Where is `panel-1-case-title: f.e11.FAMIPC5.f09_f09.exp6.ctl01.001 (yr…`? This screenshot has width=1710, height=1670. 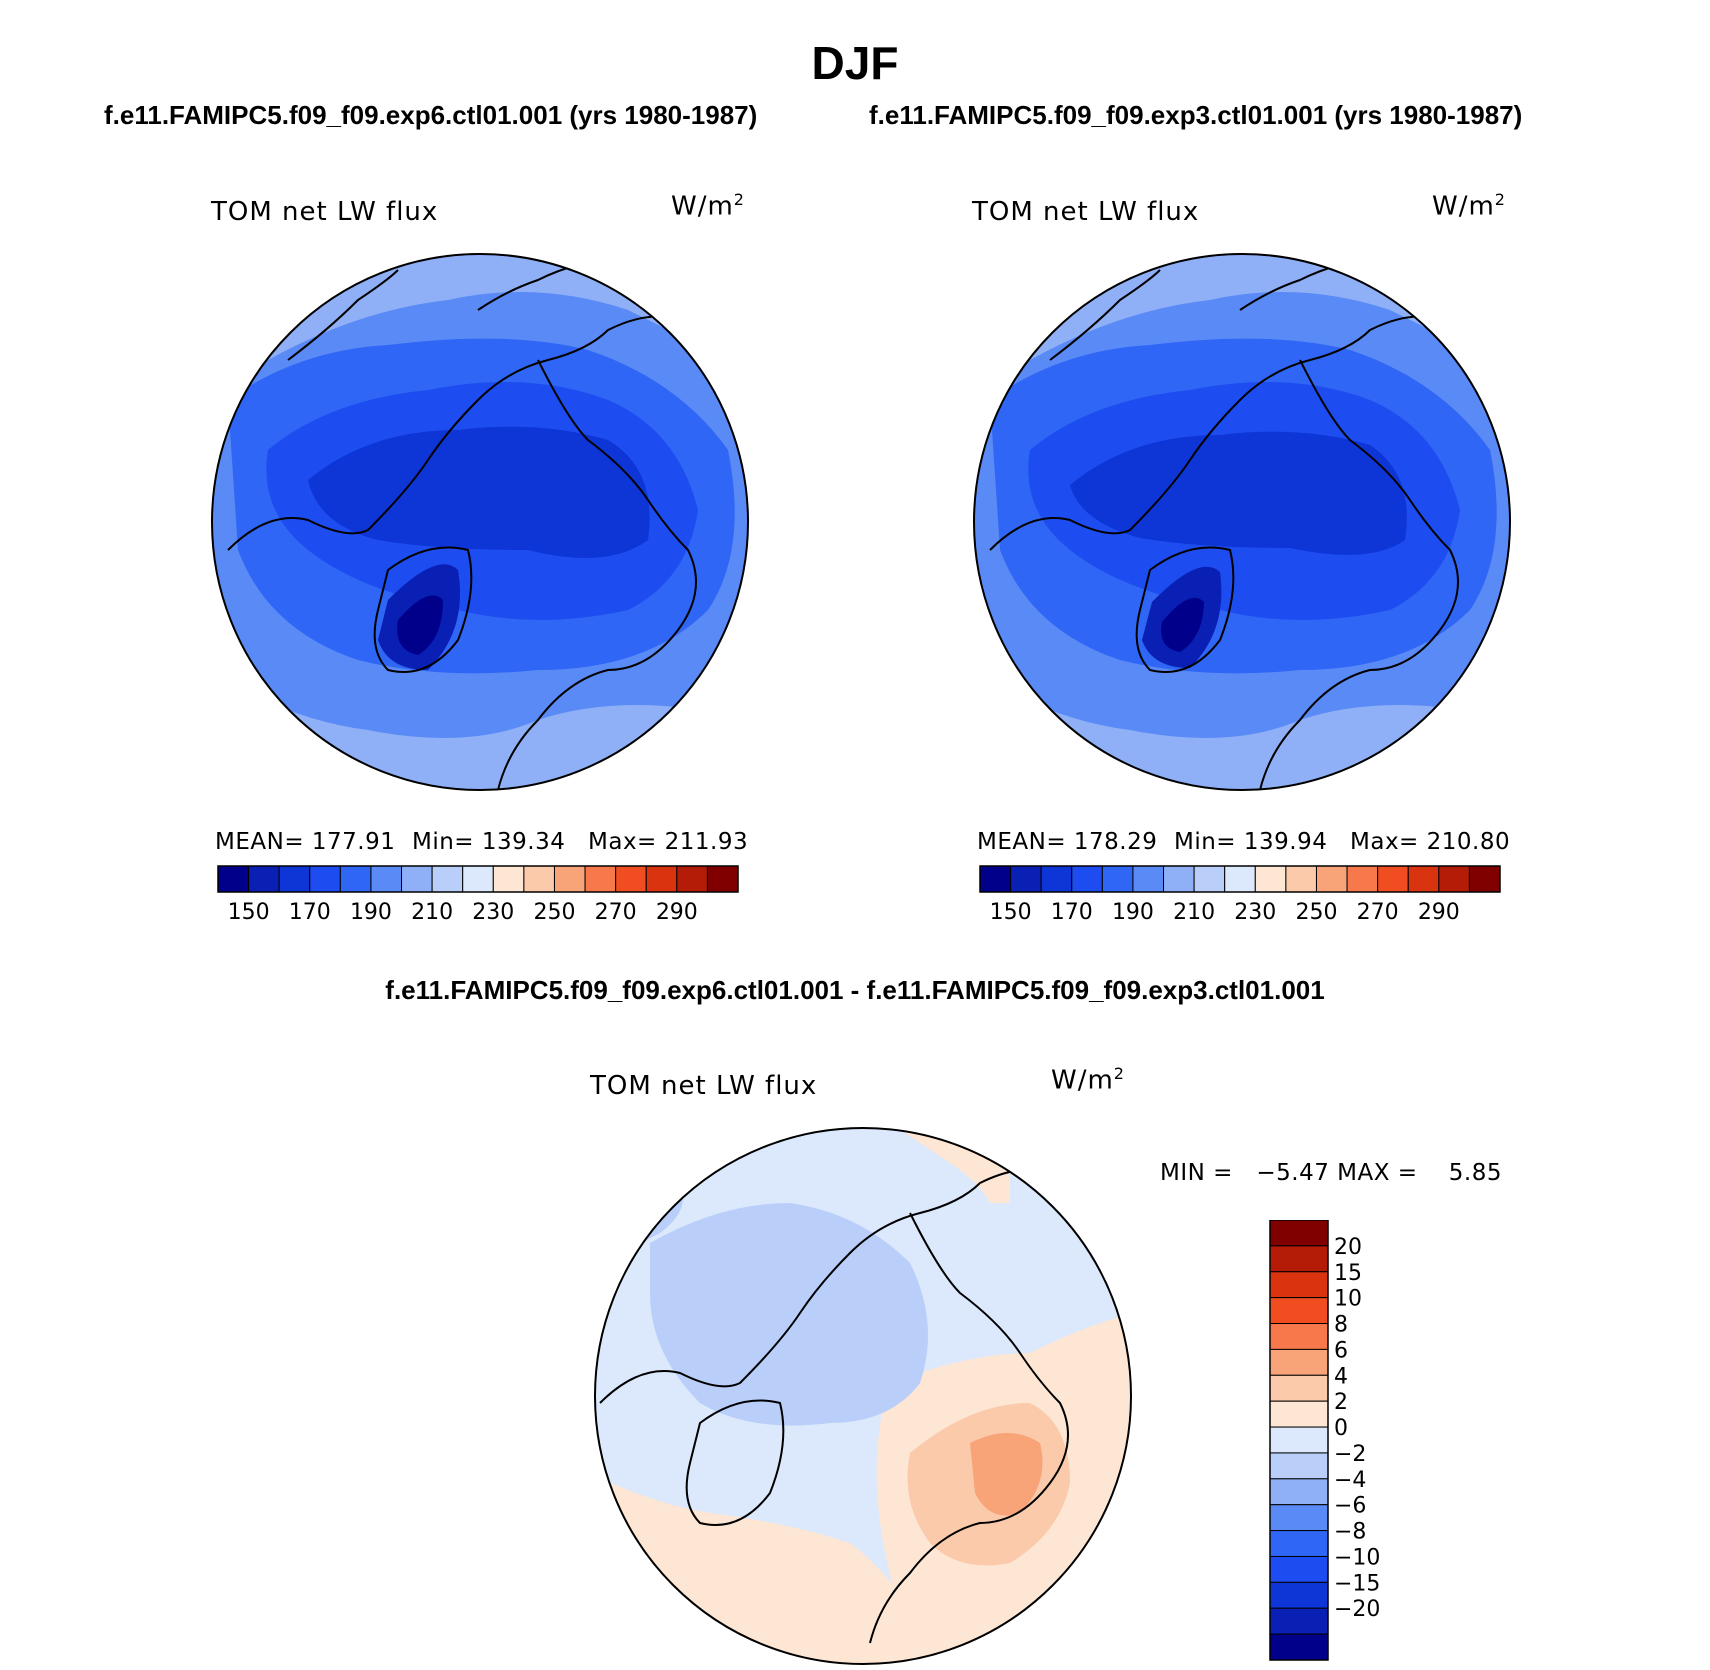 panel-1-case-title: f.e11.FAMIPC5.f09_f09.exp6.ctl01.001 (yr… is located at coordinates (431, 115).